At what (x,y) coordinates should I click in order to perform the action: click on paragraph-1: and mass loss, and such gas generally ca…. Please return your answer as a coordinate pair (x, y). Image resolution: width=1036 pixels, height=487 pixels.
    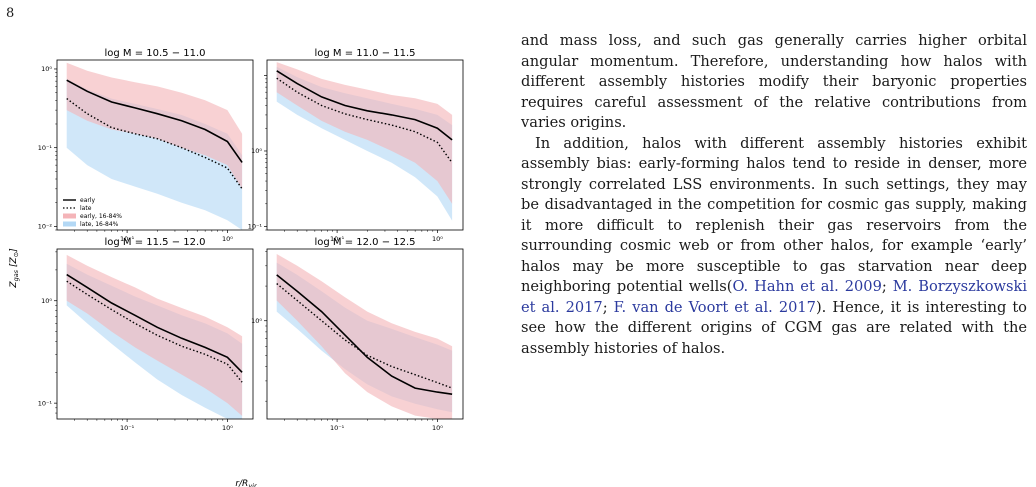
    Looking at the image, I should click on (774, 81).